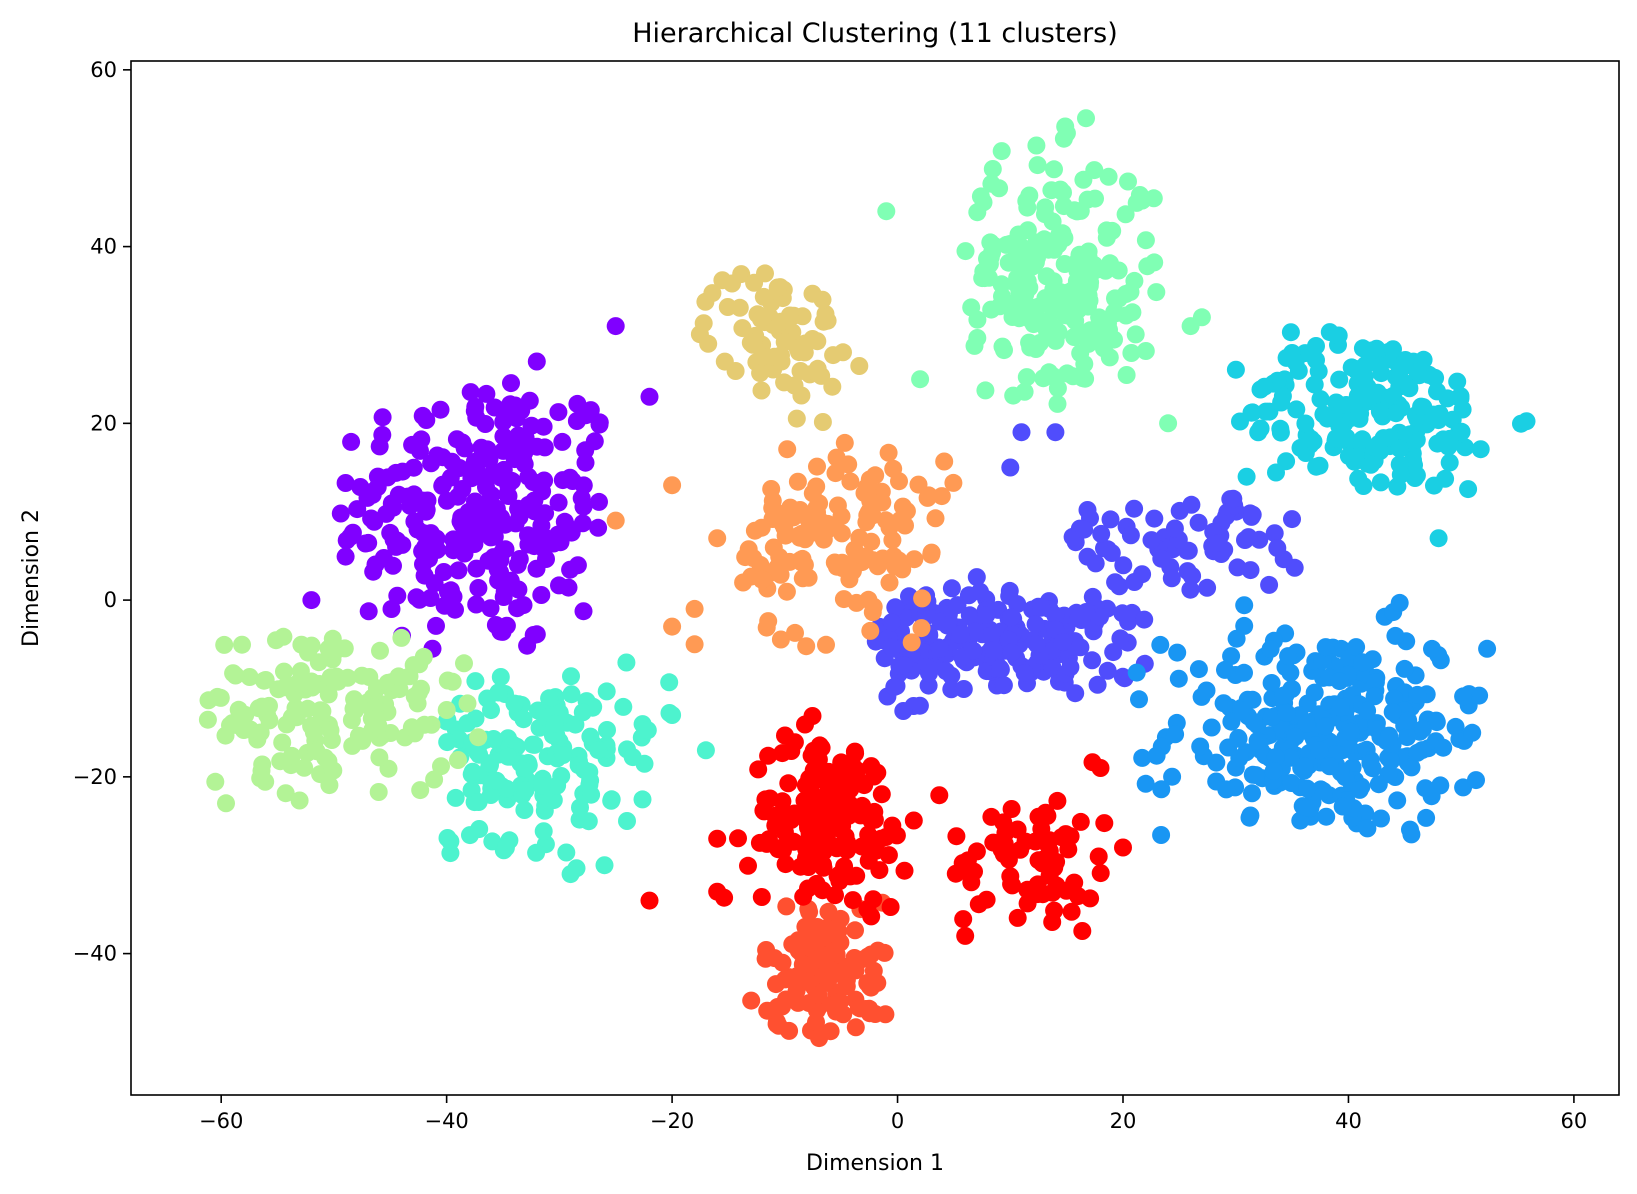 The width and height of the screenshot is (1637, 1194). What do you see at coordinates (893, 1114) in the screenshot?
I see `x-axis-ticks: −60 −40 −20 0 20 40 60` at bounding box center [893, 1114].